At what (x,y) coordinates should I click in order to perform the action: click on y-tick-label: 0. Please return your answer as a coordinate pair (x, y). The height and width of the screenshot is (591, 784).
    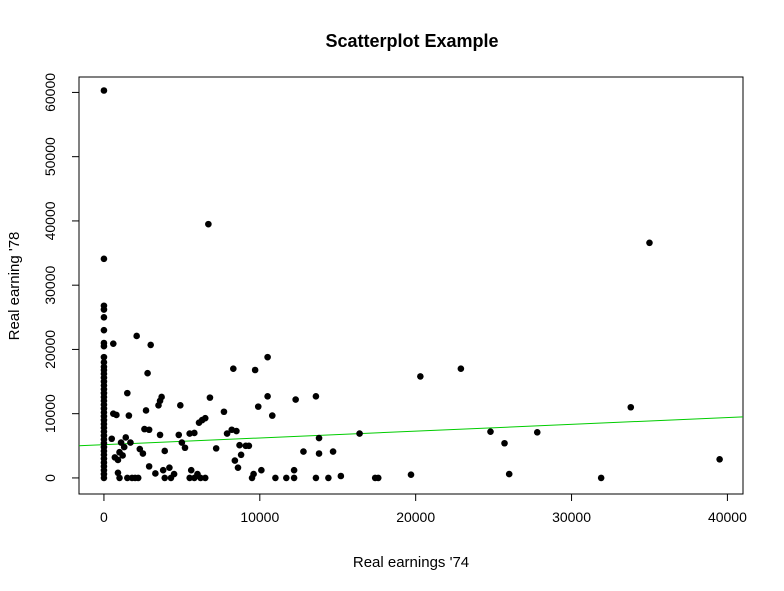
    Looking at the image, I should click on (50, 478).